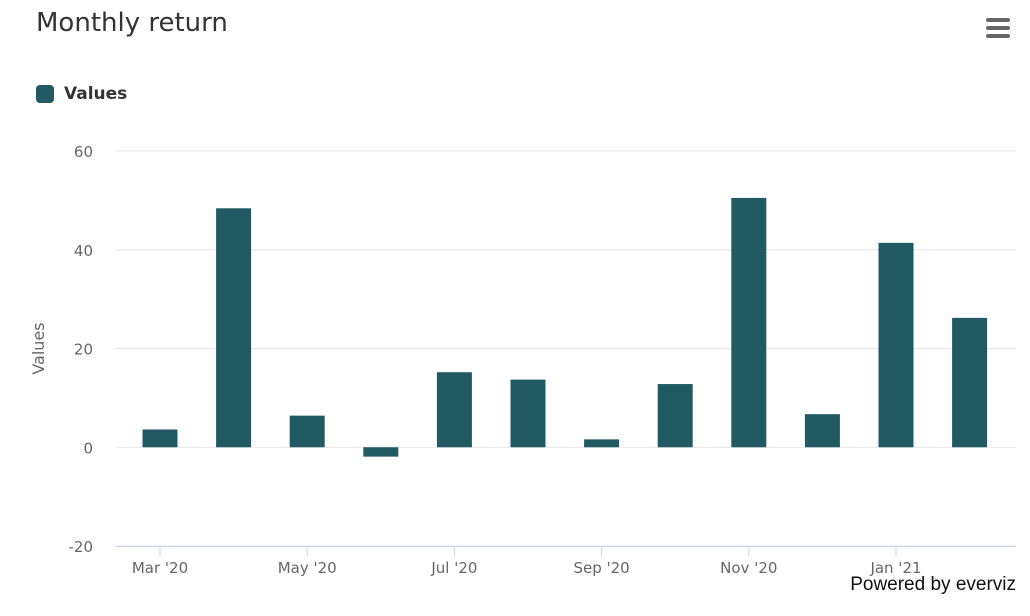 The image size is (1030, 616). I want to click on y-tick-label: -20, so click(81, 547).